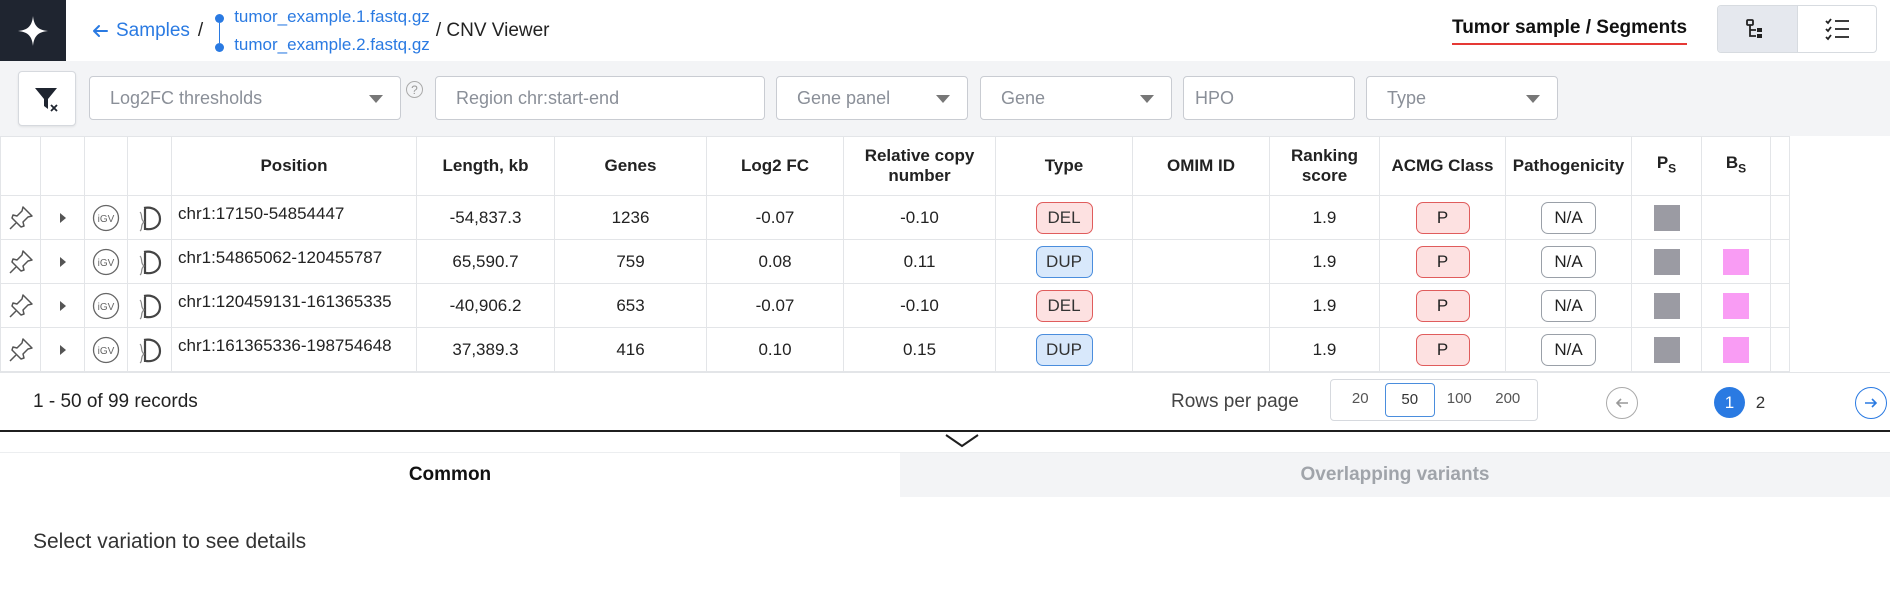 This screenshot has width=1890, height=595. I want to click on col-log2fc: Log2 FC, so click(775, 166).